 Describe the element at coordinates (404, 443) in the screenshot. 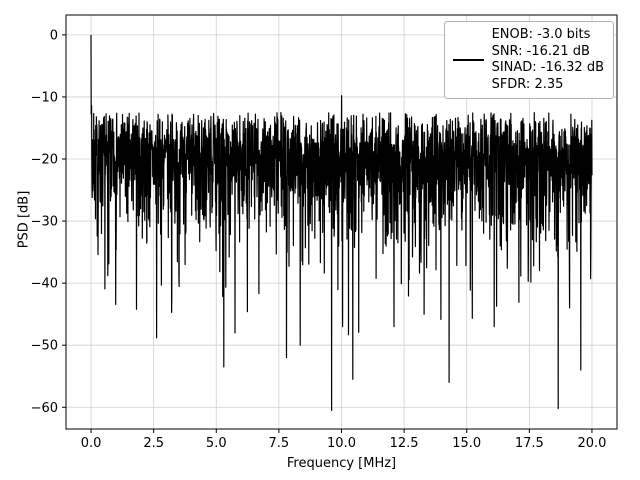

I see `x-tick-label: 12.5` at that location.